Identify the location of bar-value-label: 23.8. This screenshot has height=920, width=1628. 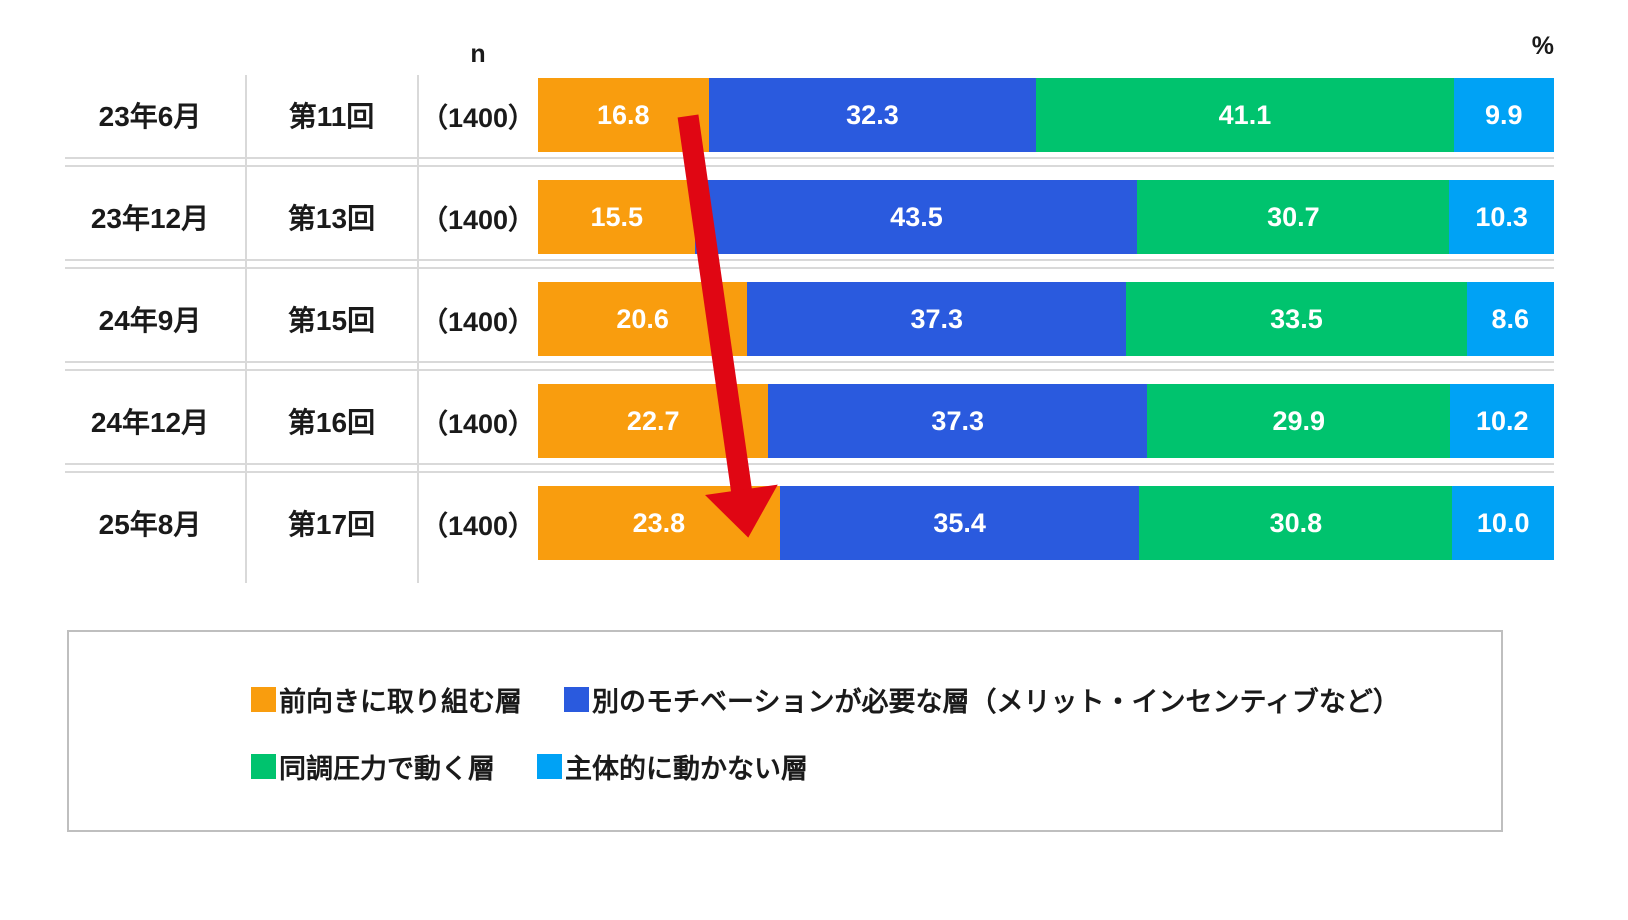
(659, 522).